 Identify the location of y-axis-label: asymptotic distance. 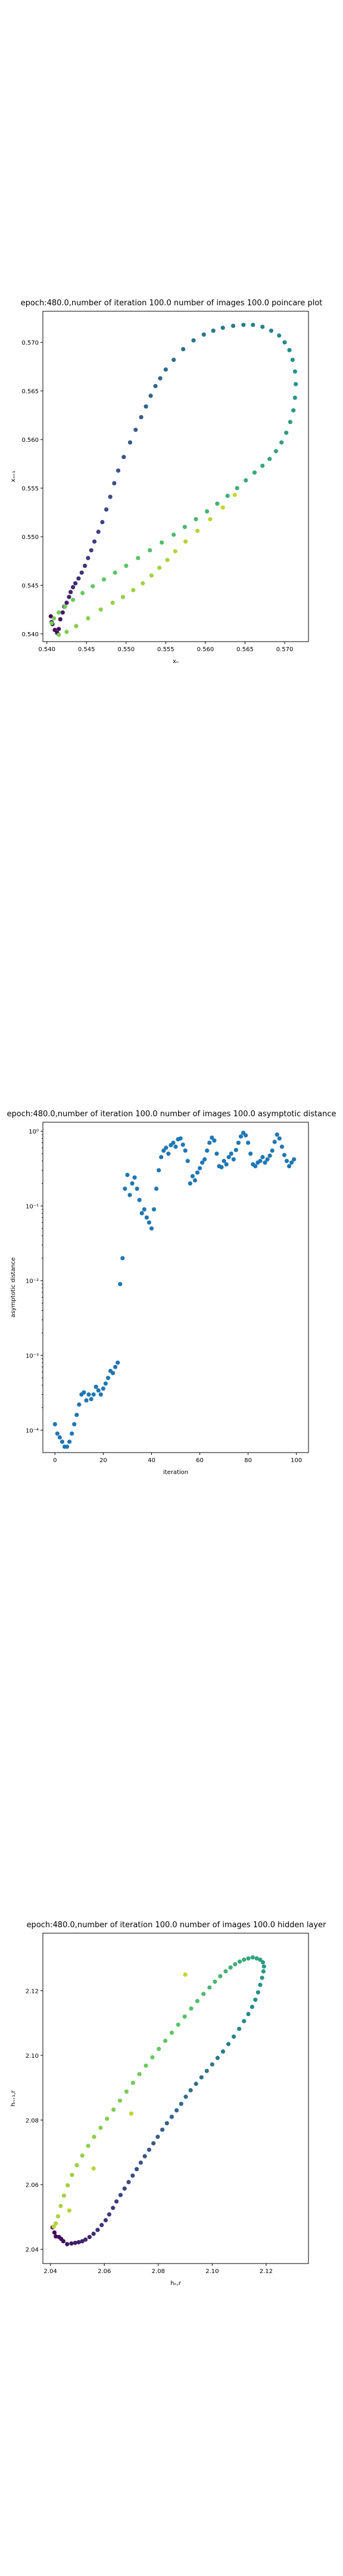
(14, 1287).